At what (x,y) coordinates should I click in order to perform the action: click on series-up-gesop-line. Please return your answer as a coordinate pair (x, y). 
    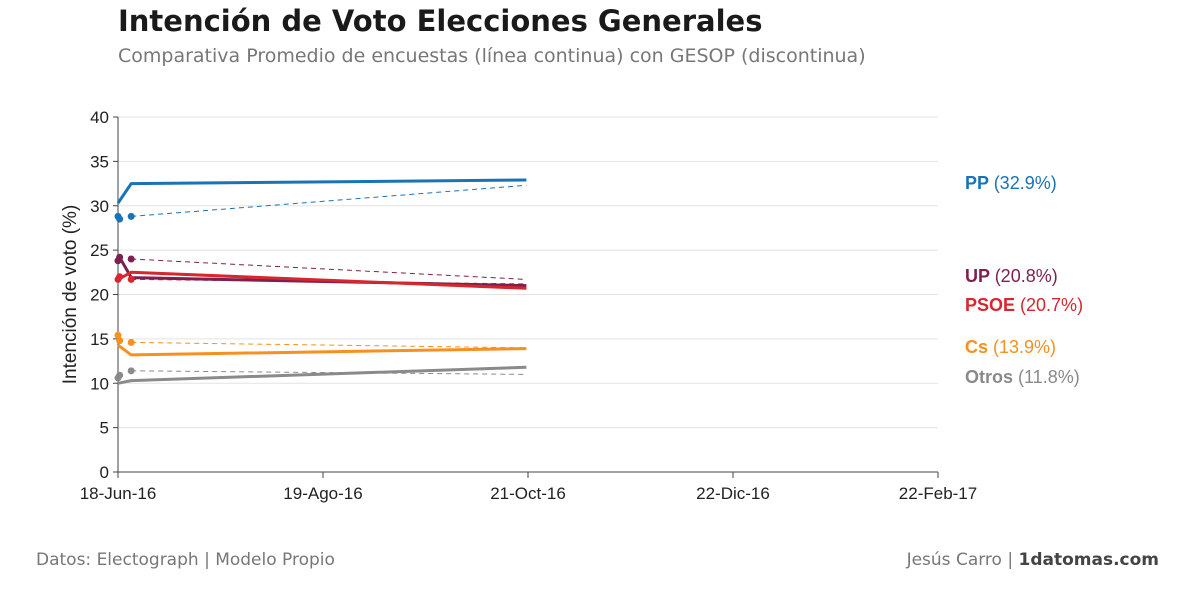
    Looking at the image, I should click on (329, 269).